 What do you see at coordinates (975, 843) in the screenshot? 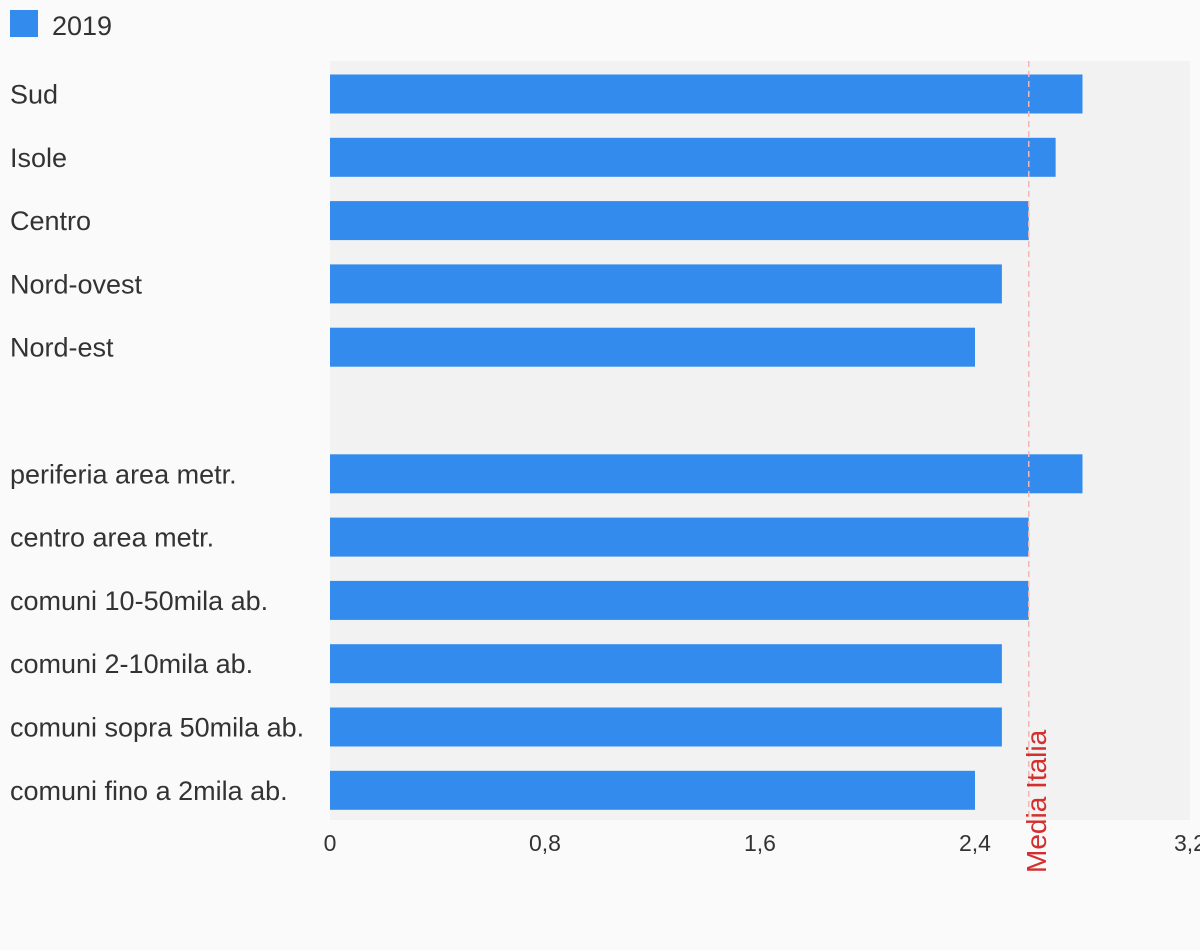
I see `x-tick-label: 2,4` at bounding box center [975, 843].